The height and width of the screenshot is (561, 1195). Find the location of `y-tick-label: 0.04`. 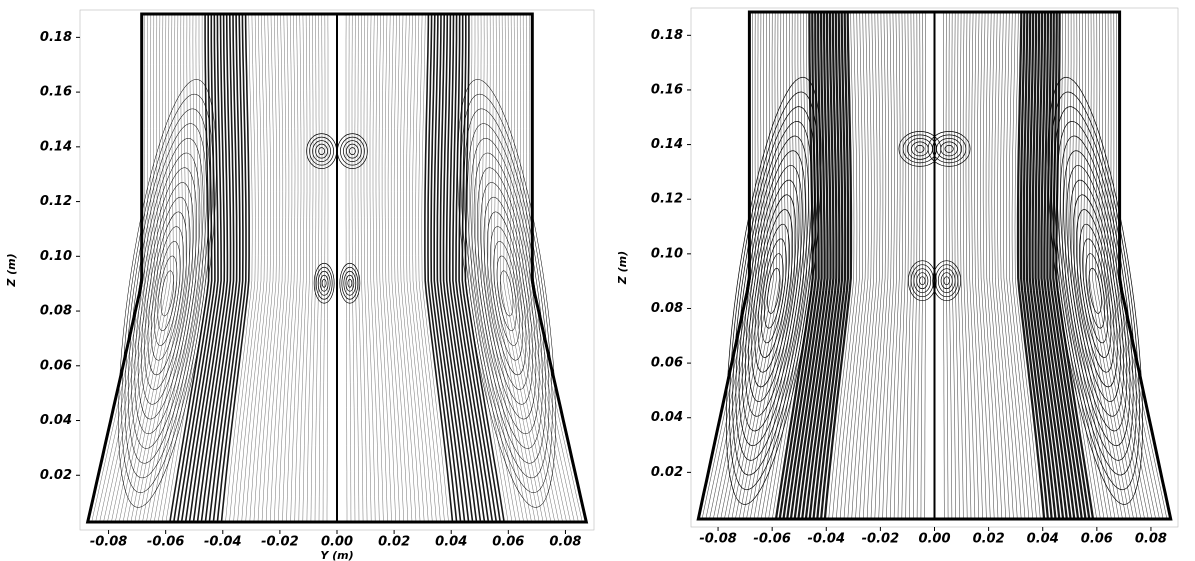

y-tick-label: 0.04 is located at coordinates (667, 417).